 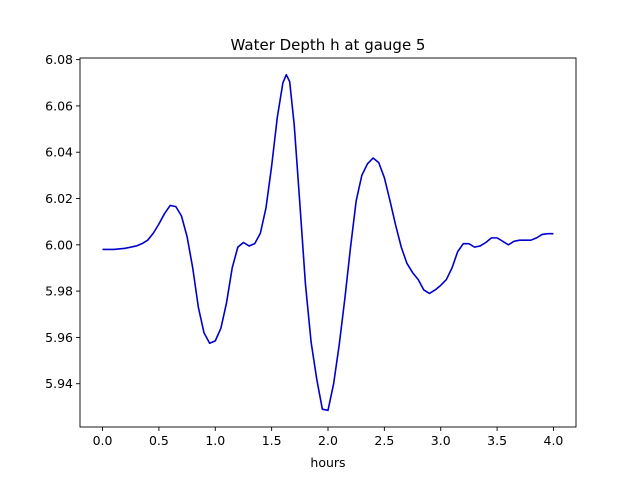 I want to click on x-tick-label: 0.0, so click(x=103, y=440).